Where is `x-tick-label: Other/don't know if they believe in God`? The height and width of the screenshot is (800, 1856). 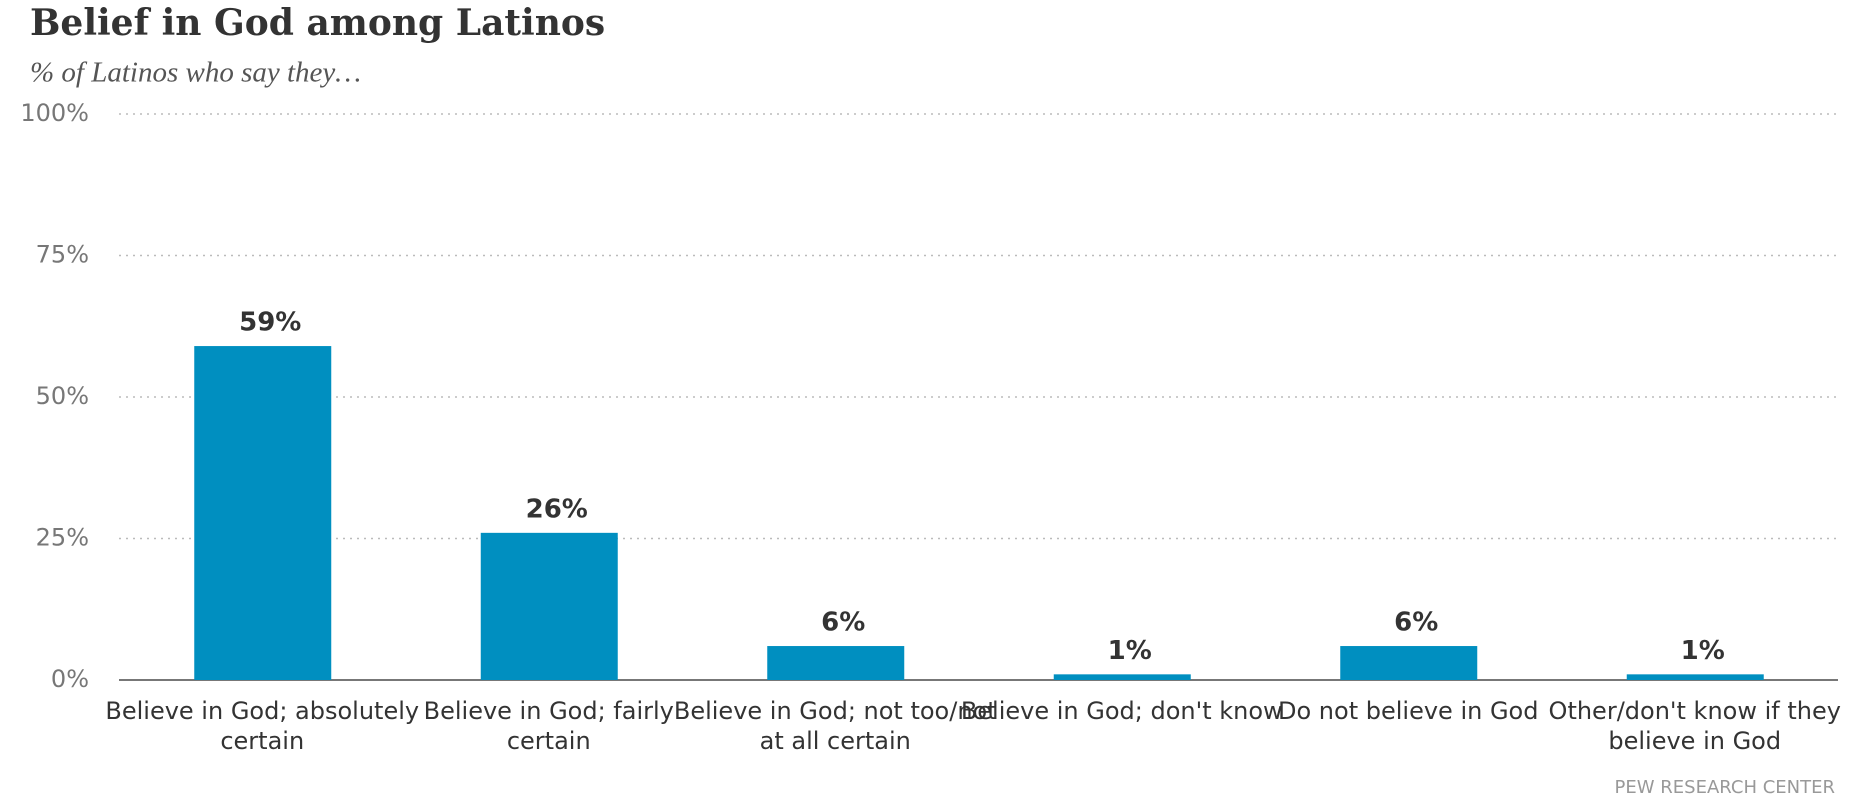
x-tick-label: Other/don't know if they believe in God is located at coordinates (1694, 726).